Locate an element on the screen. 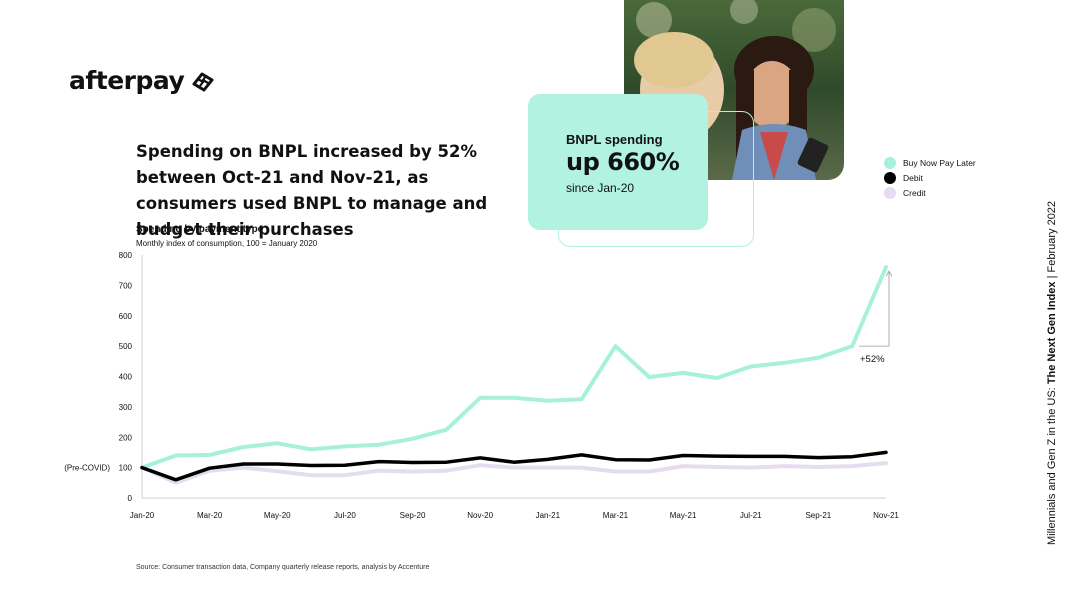 The height and width of the screenshot is (608, 1080). afterpay-arrows-icon is located at coordinates (203, 81).